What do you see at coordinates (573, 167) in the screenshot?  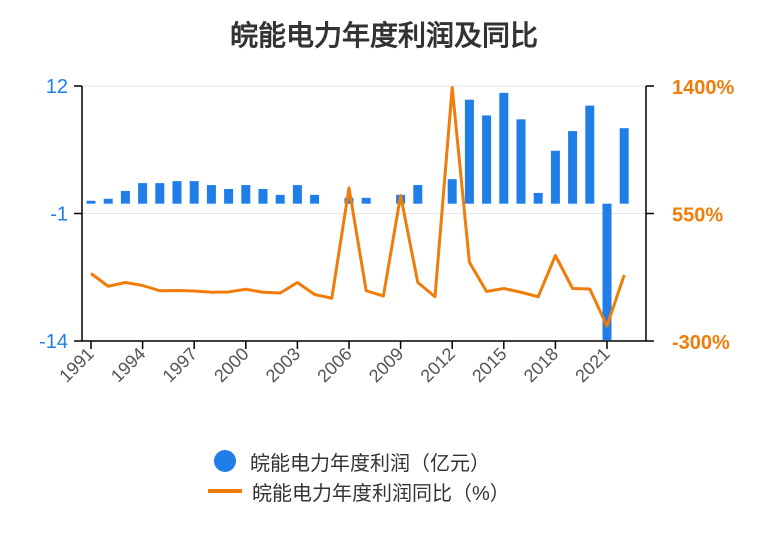 I see `bar-2019` at bounding box center [573, 167].